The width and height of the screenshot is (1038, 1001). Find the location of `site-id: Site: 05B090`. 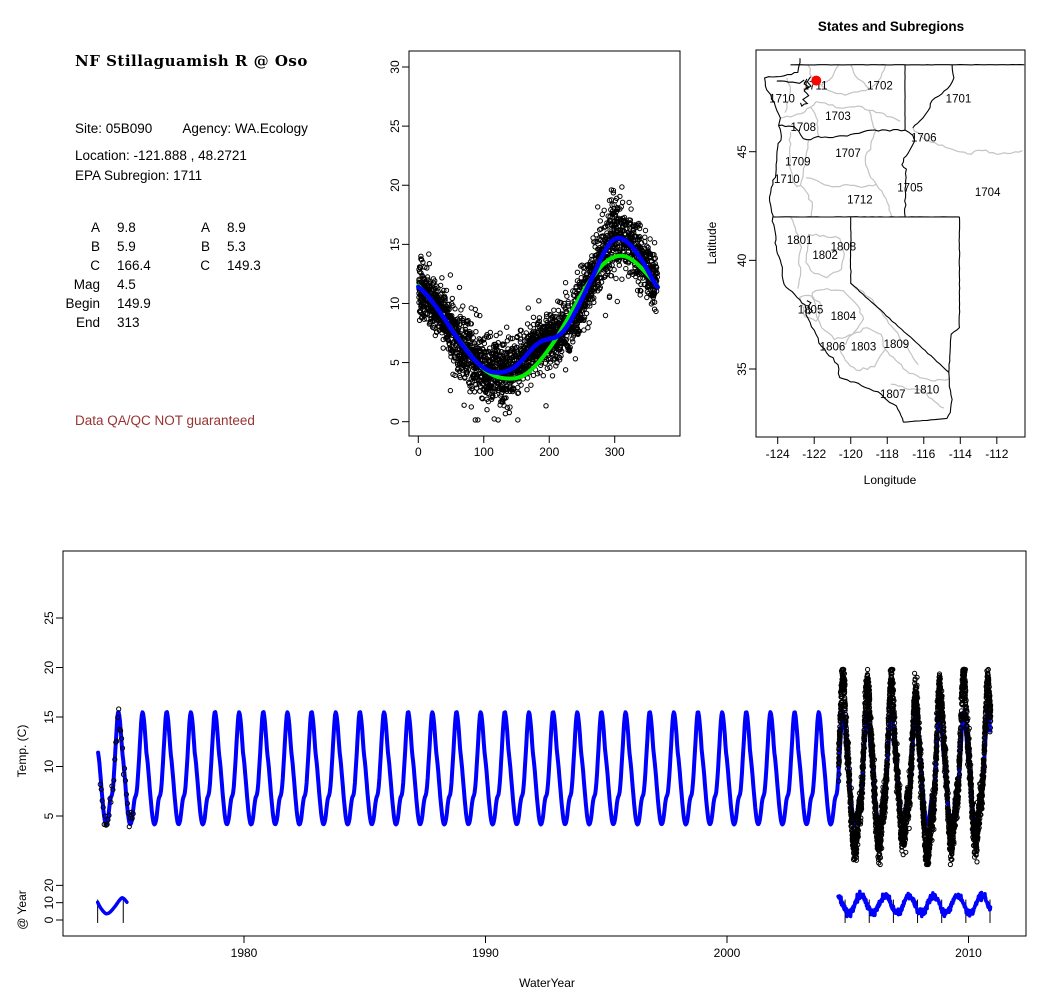

site-id: Site: 05B090 is located at coordinates (114, 128).